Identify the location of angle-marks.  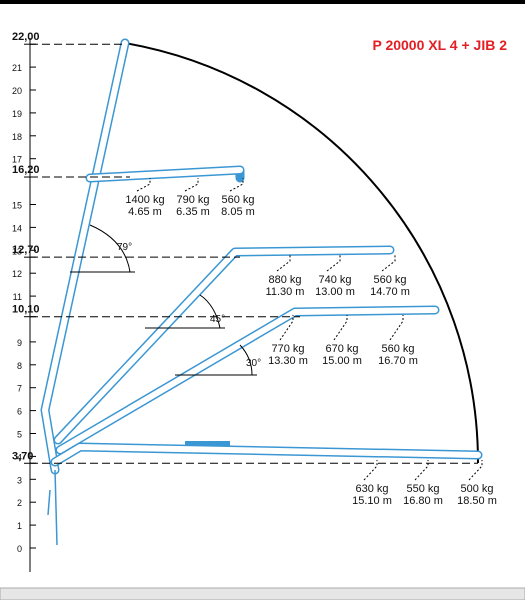
(163, 300).